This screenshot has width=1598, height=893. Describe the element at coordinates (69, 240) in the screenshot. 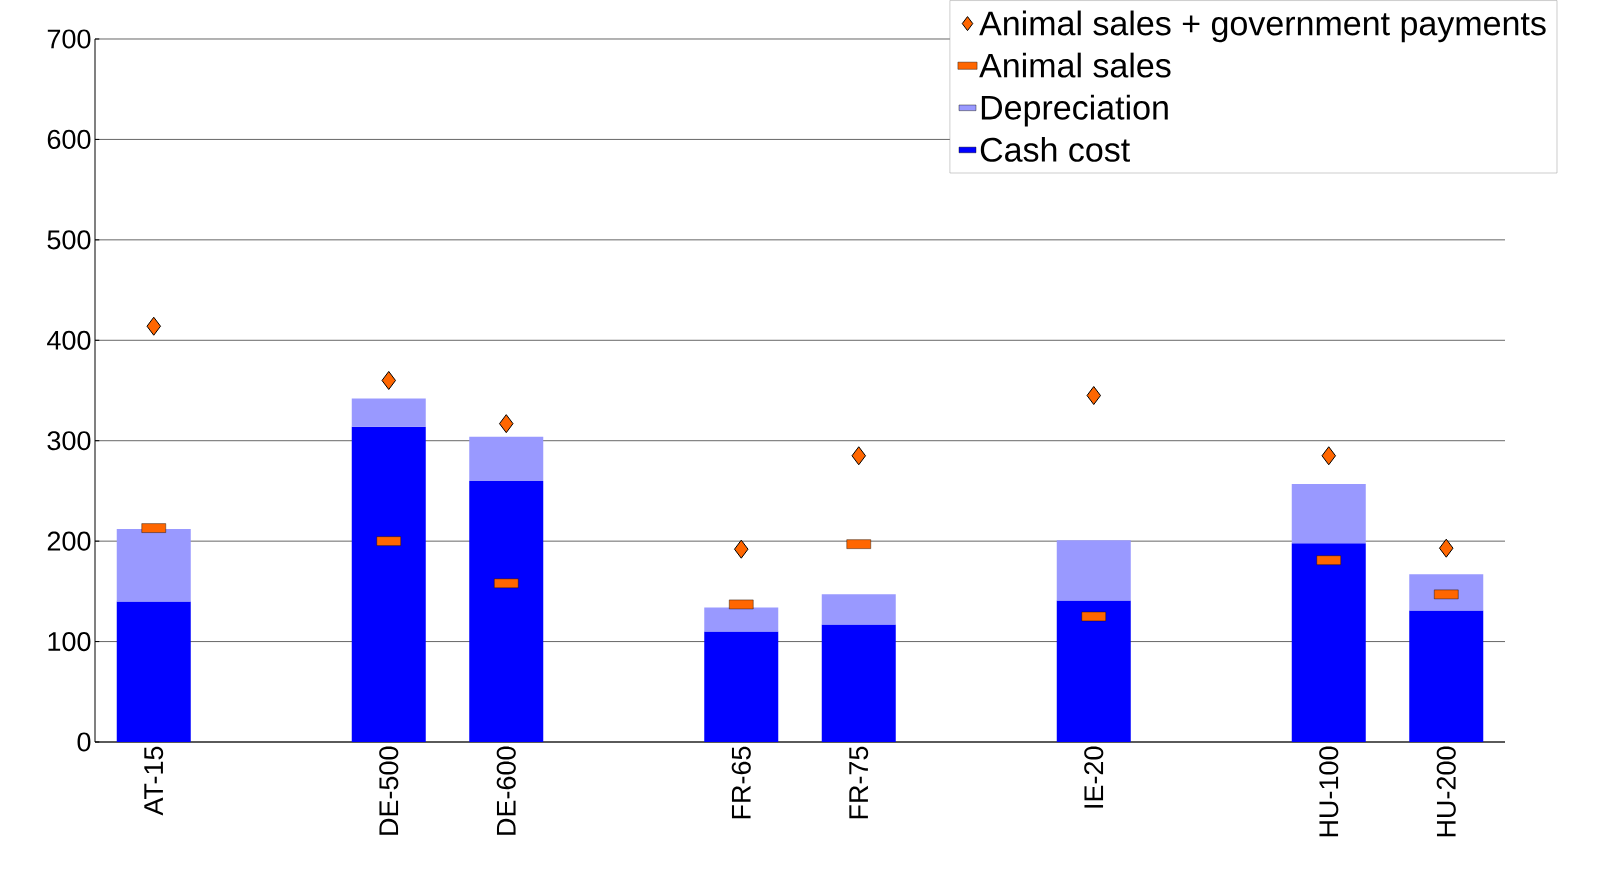

I see `y-tick-label: 500` at that location.